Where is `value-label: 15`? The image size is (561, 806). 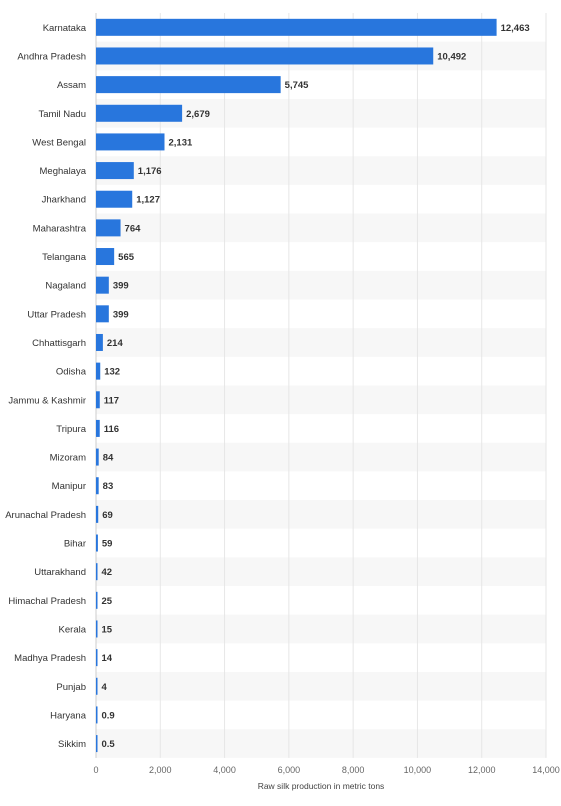
value-label: 15 is located at coordinates (107, 629).